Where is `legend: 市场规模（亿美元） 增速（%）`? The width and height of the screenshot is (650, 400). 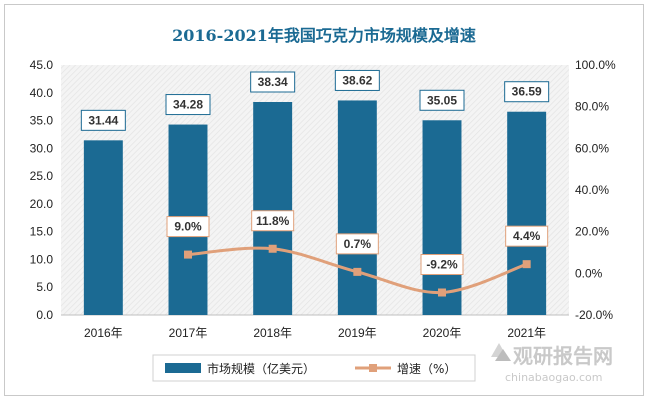
legend: 市场规模（亿美元） 增速（%） is located at coordinates (314, 368).